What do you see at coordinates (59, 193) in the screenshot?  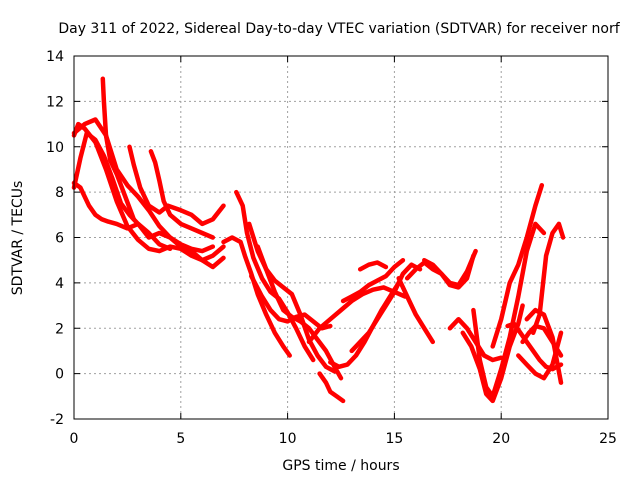 I see `y-tick-label: 8` at bounding box center [59, 193].